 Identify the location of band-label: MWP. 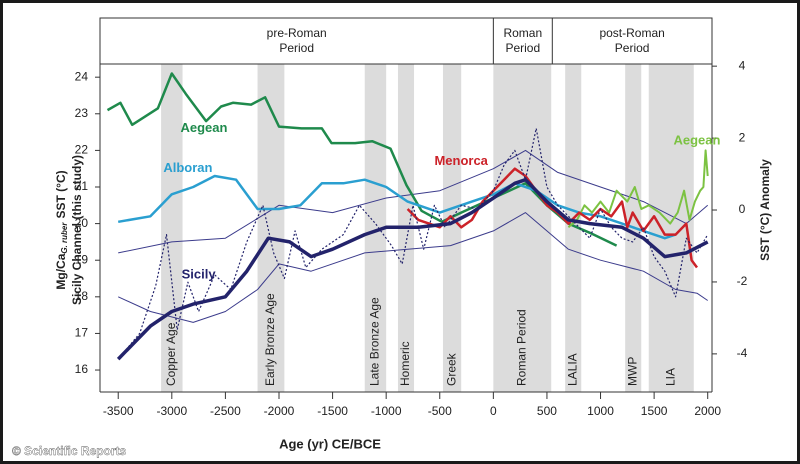
(632, 371).